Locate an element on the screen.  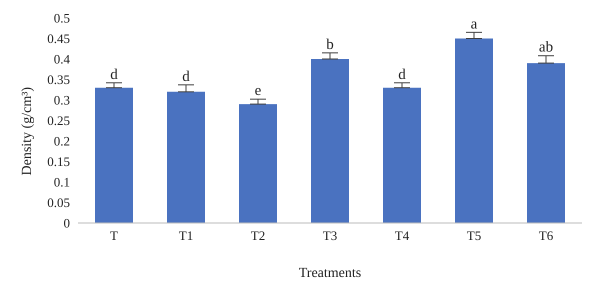
x-tick-label: T1 is located at coordinates (186, 236).